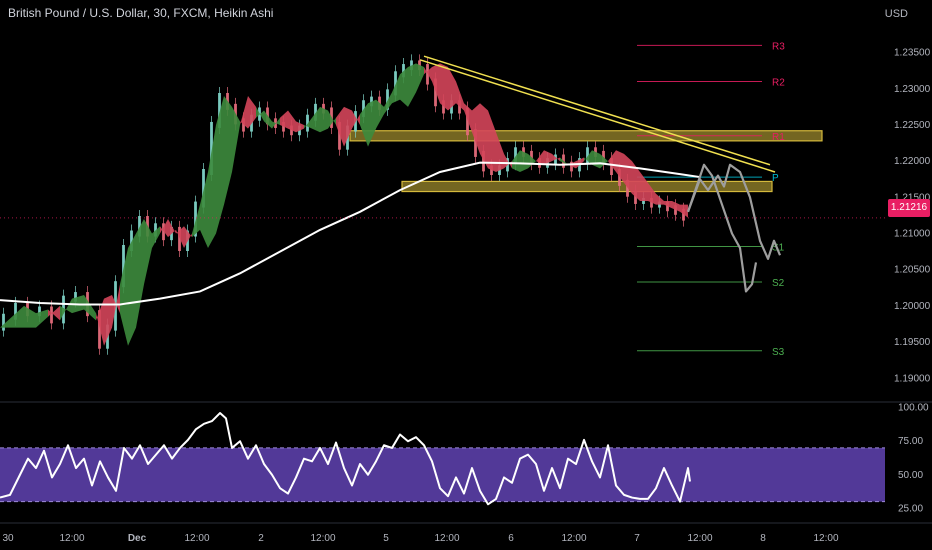 Image resolution: width=932 pixels, height=550 pixels. What do you see at coordinates (896, 14) in the screenshot?
I see `currency-label: USD` at bounding box center [896, 14].